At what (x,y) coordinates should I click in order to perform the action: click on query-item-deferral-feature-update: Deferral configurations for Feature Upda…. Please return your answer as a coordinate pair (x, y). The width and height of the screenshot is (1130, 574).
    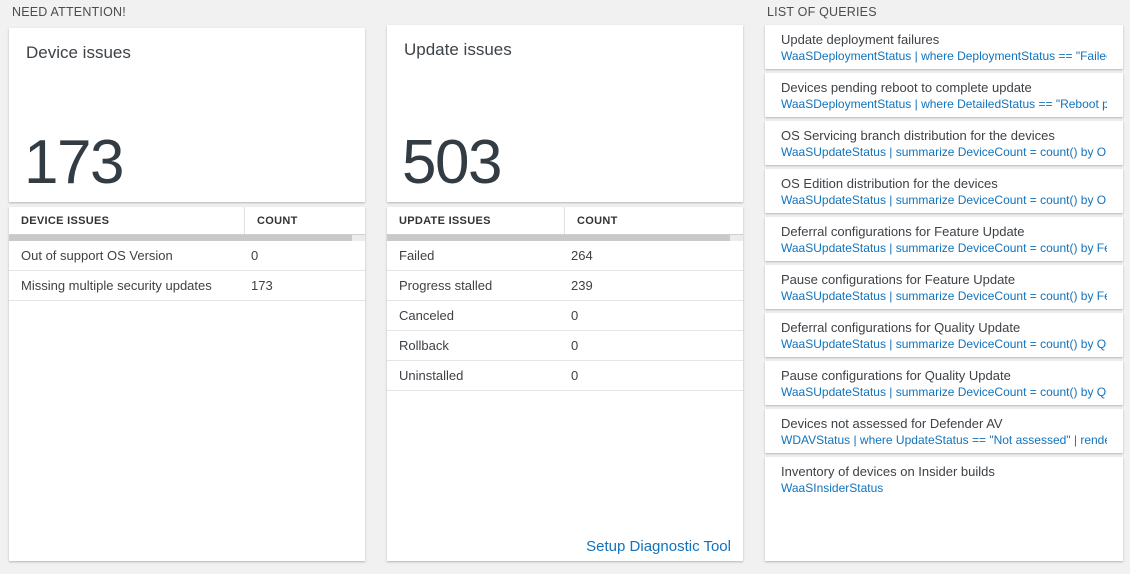
    Looking at the image, I should click on (944, 239).